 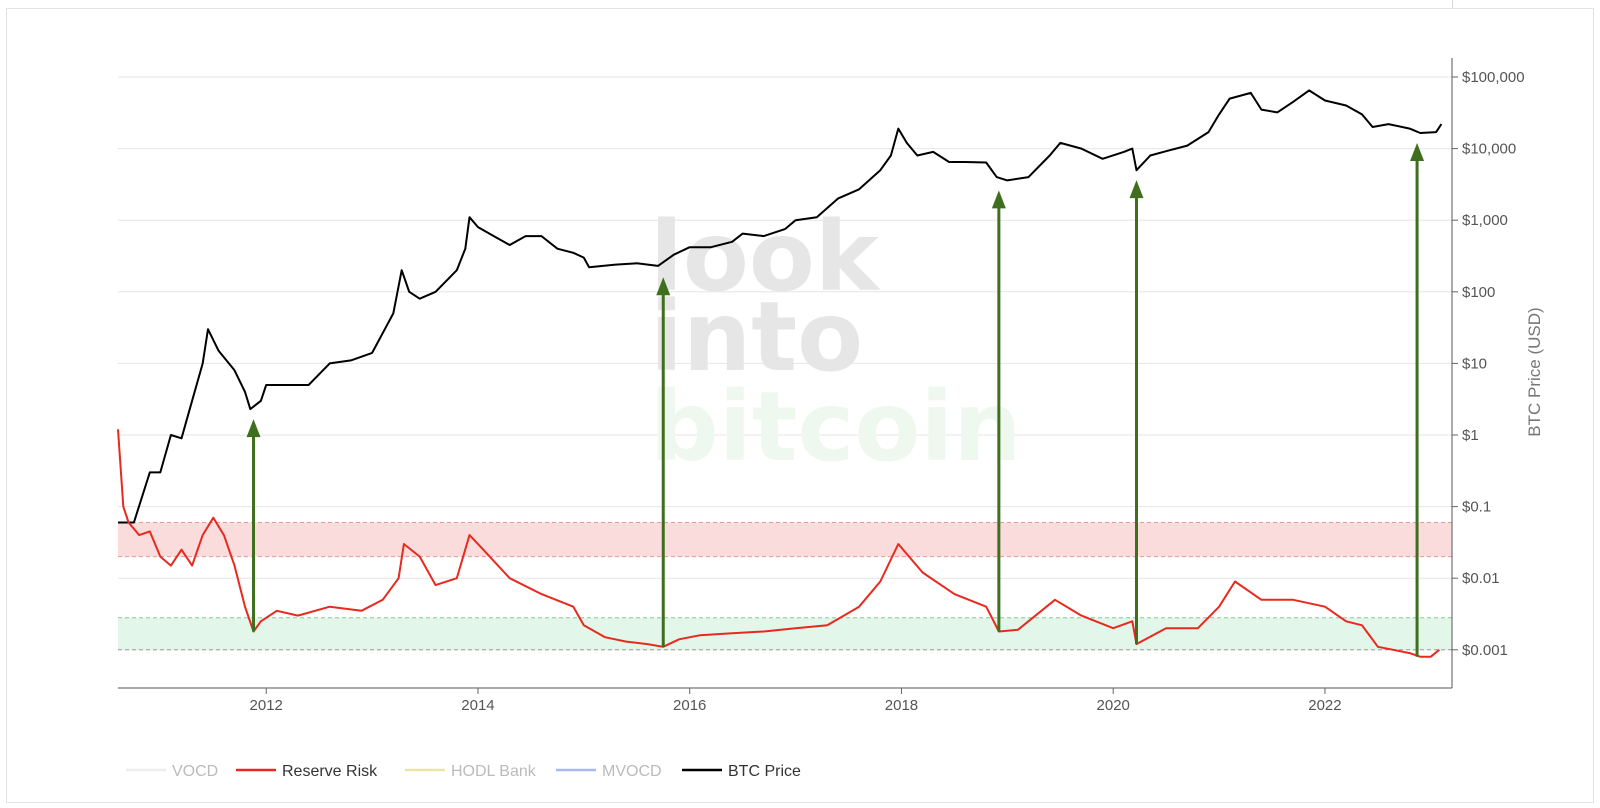 I want to click on y-tick-label: $0.01, so click(x=1481, y=578).